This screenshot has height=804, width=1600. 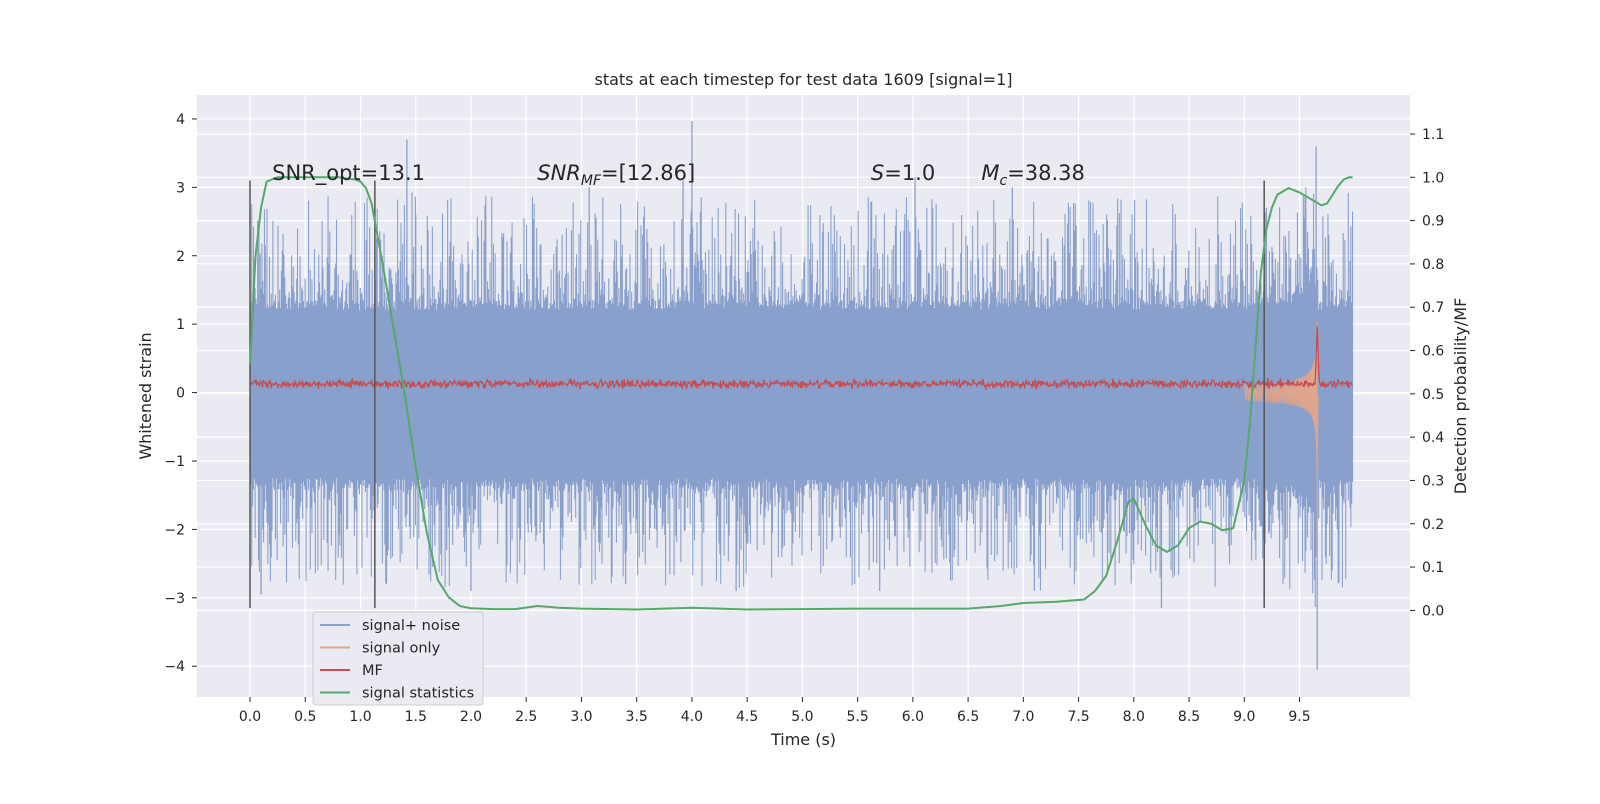 I want to click on y-tick-label: −3, so click(x=174, y=599).